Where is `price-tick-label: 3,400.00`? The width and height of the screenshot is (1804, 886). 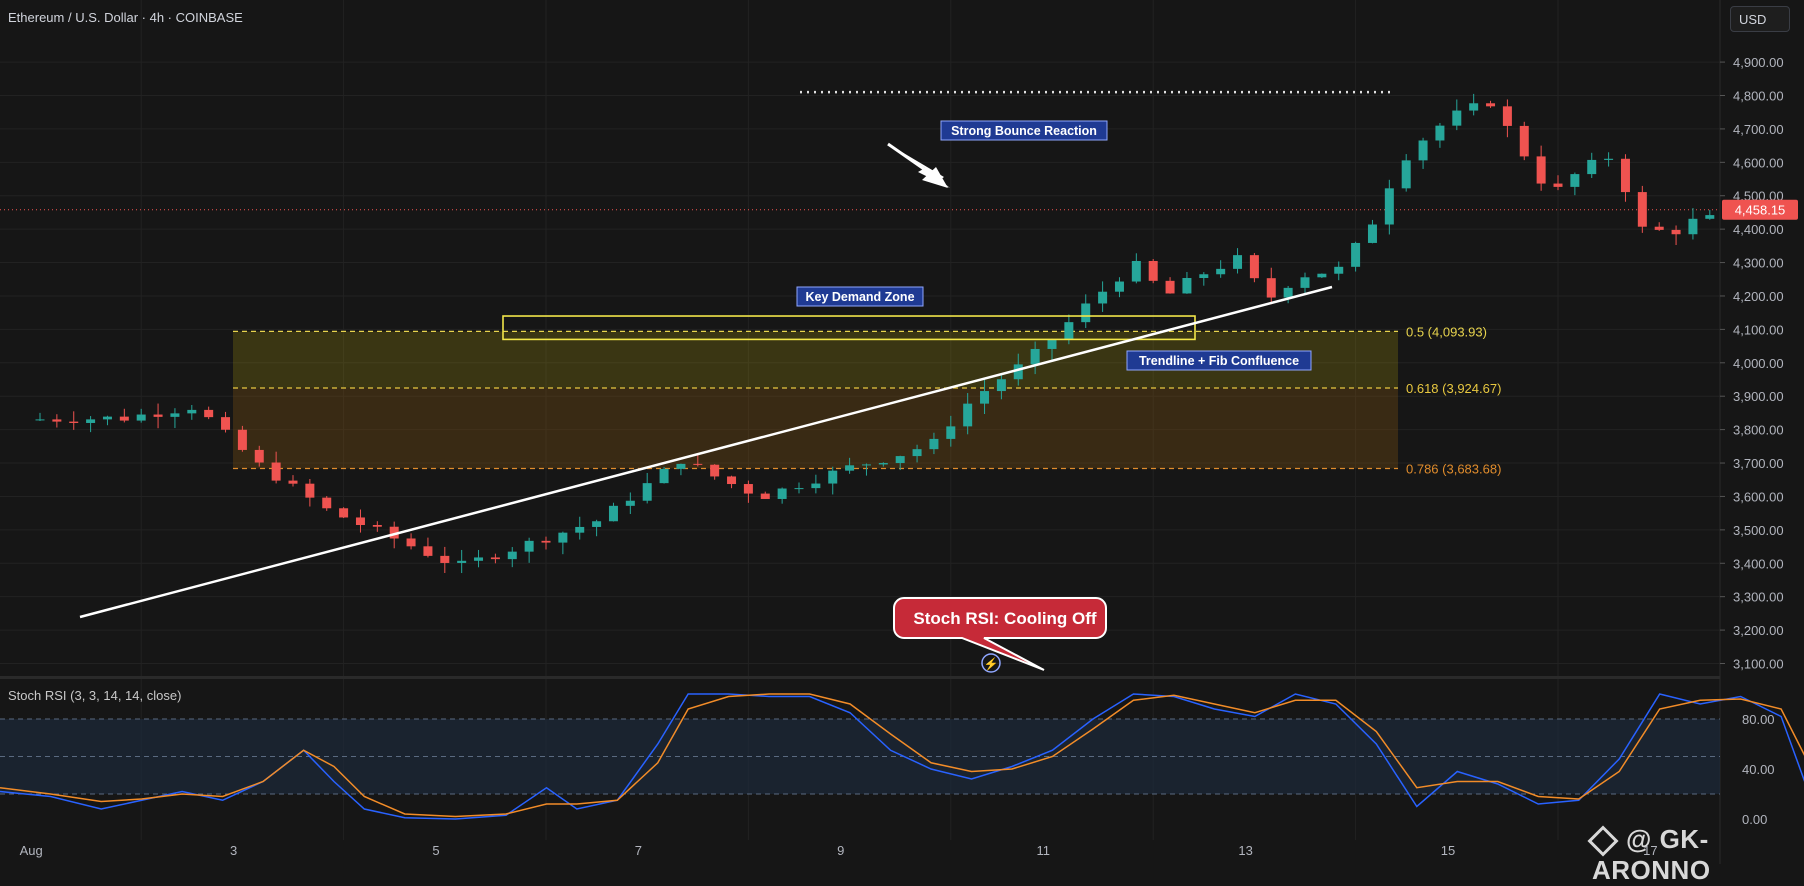 price-tick-label: 3,400.00 is located at coordinates (1758, 563).